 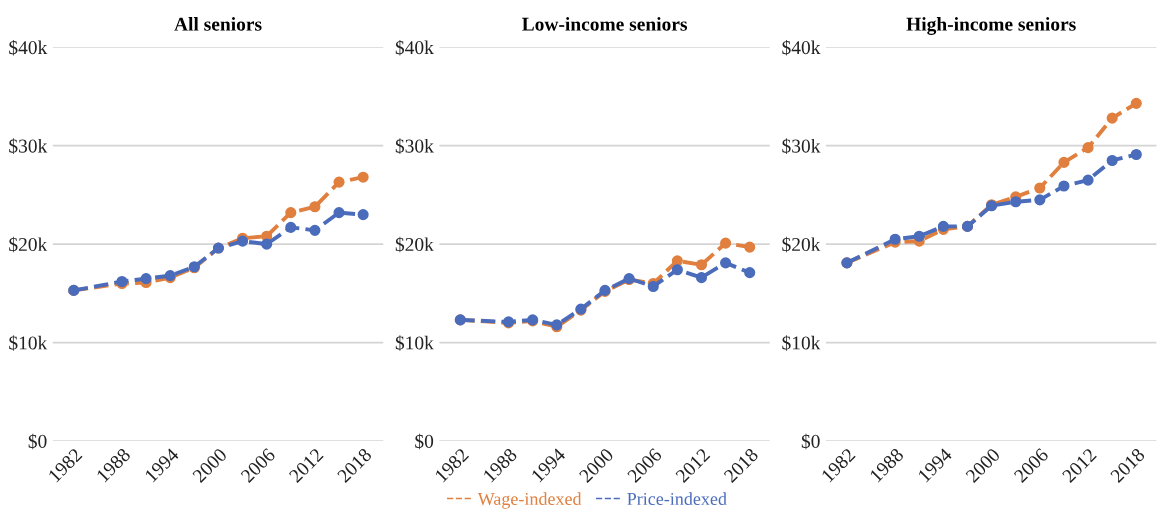 I want to click on chart-title: Low-income seniors, so click(x=605, y=24).